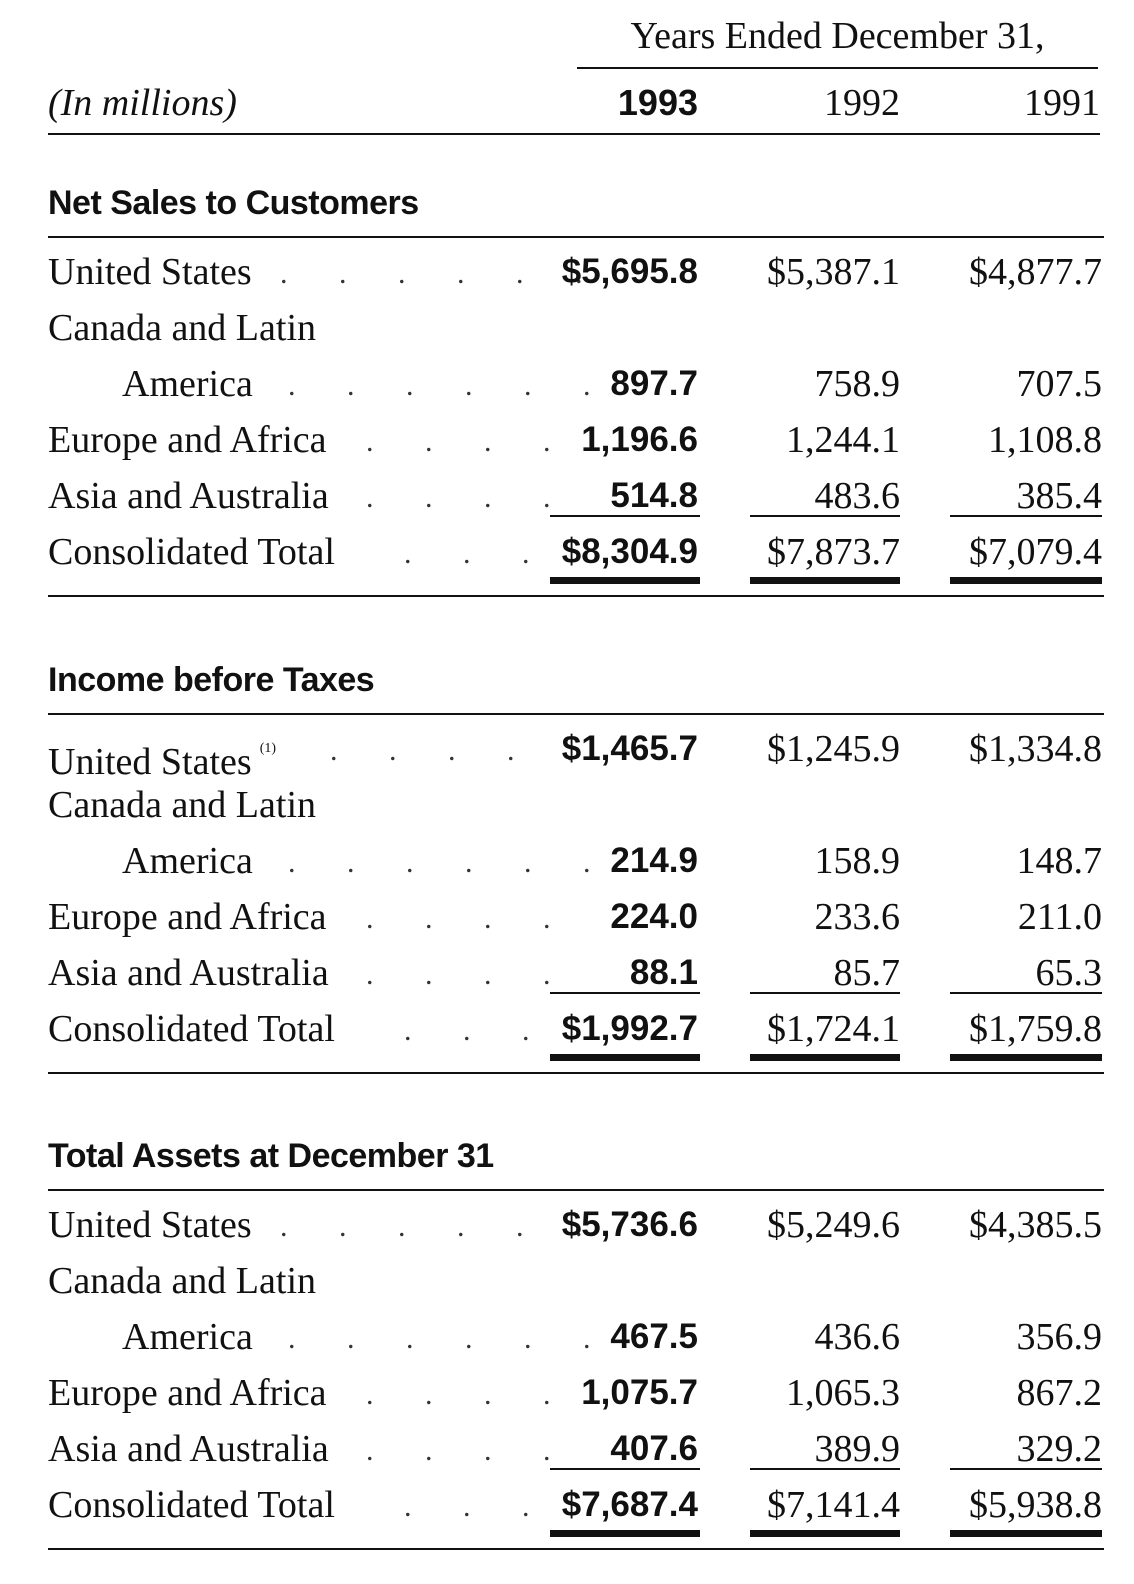 The image size is (1134, 1584). I want to click on years-caption: Years Ended December 31,, so click(837, 36).